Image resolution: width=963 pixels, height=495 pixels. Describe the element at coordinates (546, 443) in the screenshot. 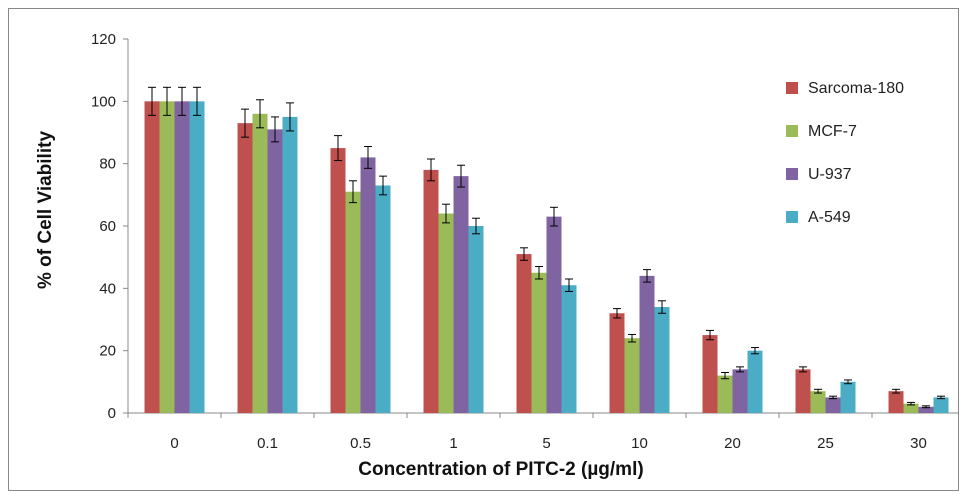

I see `x-tick-label: 5` at that location.